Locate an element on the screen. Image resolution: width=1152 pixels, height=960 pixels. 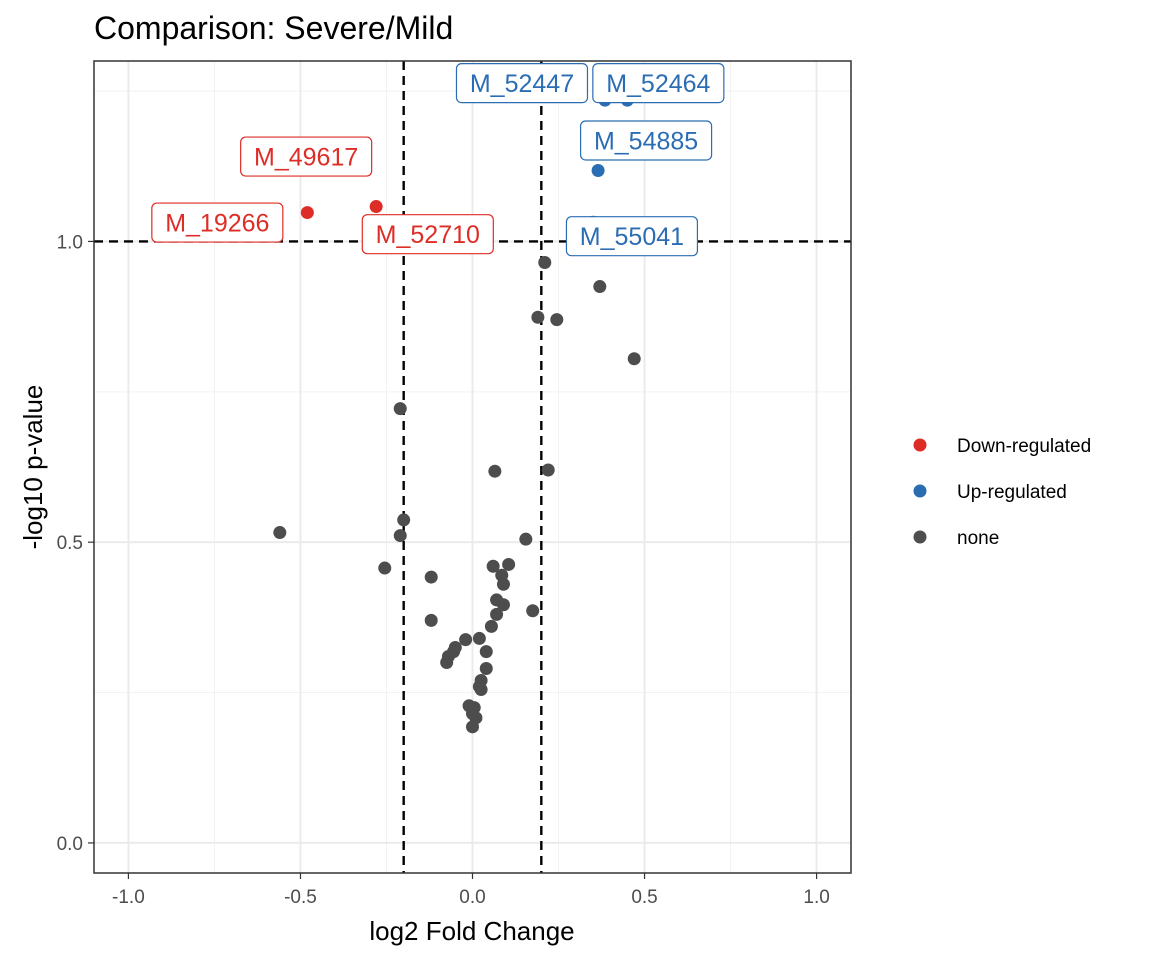
x-tick-label: 1.0 is located at coordinates (816, 897).